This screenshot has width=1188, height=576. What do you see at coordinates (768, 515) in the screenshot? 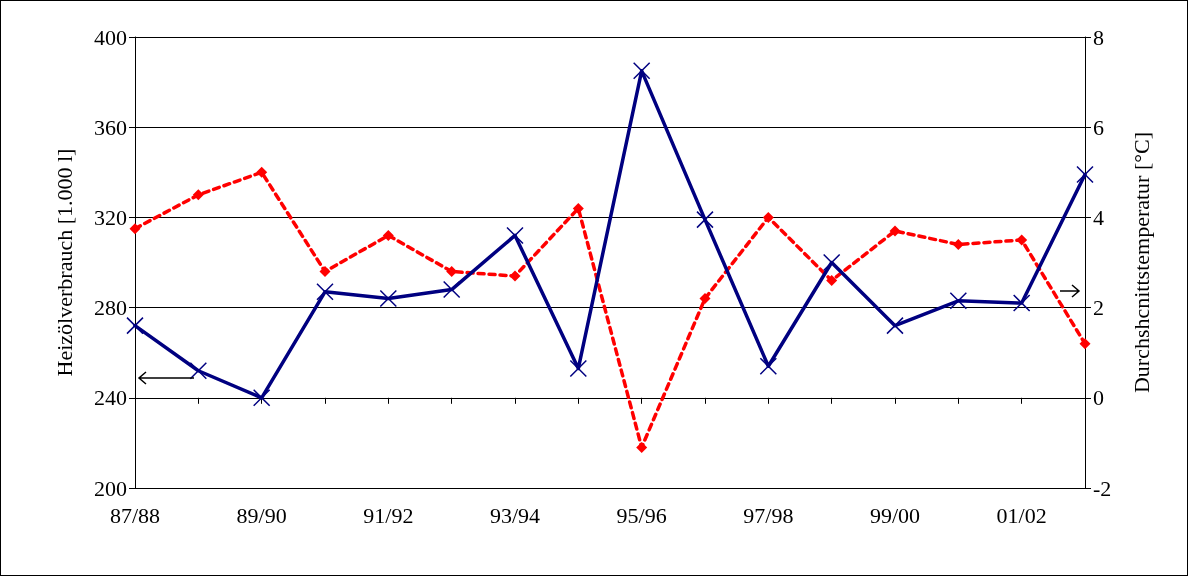
I see `x-tick-label: 97/98` at bounding box center [768, 515].